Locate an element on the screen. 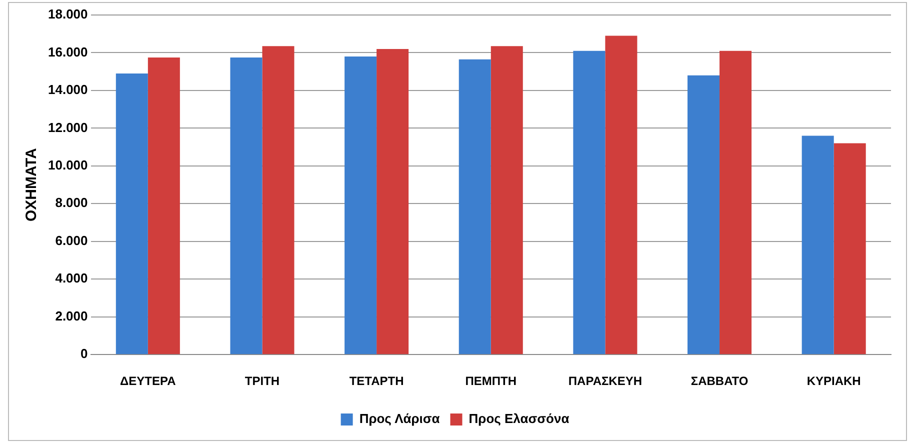 This screenshot has height=443, width=913. y-axis-title: ΟΧΗΜΑΤΑ is located at coordinates (31, 185).